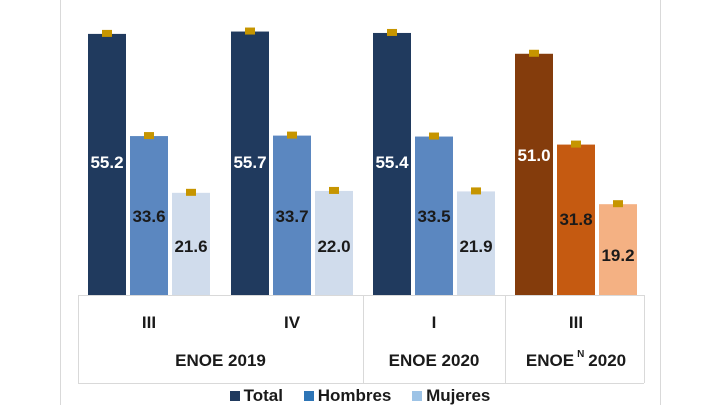  I want to click on data-label-total: 55.2, so click(106, 162).